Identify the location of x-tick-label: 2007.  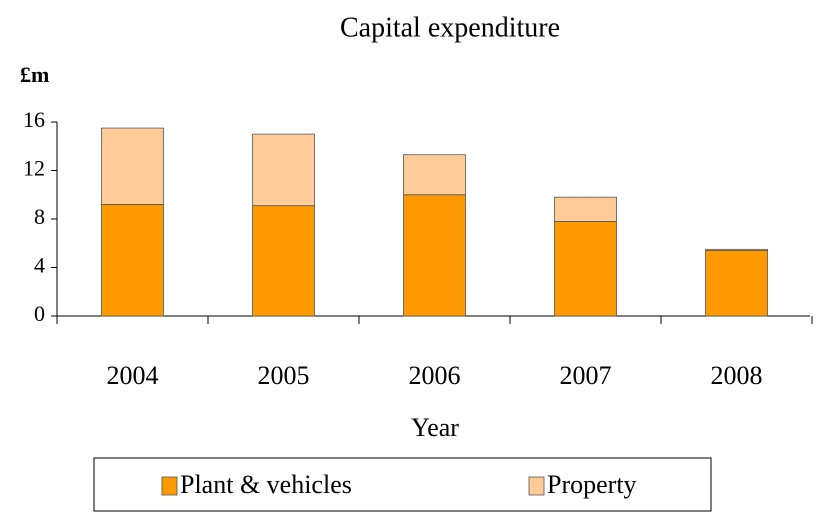
(586, 375).